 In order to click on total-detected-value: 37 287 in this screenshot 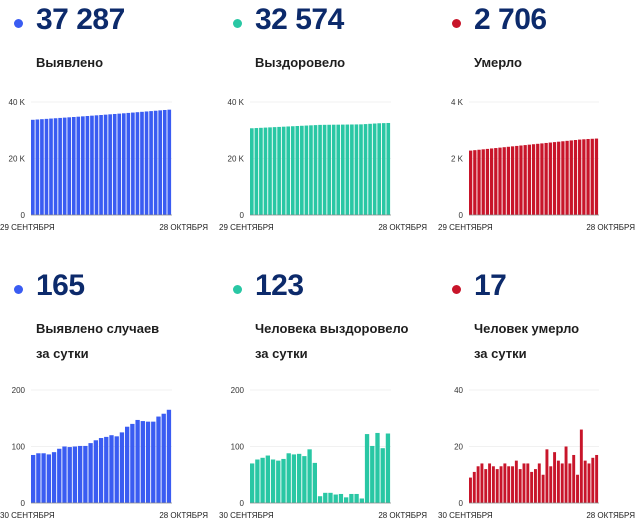, I will do `click(80, 19)`.